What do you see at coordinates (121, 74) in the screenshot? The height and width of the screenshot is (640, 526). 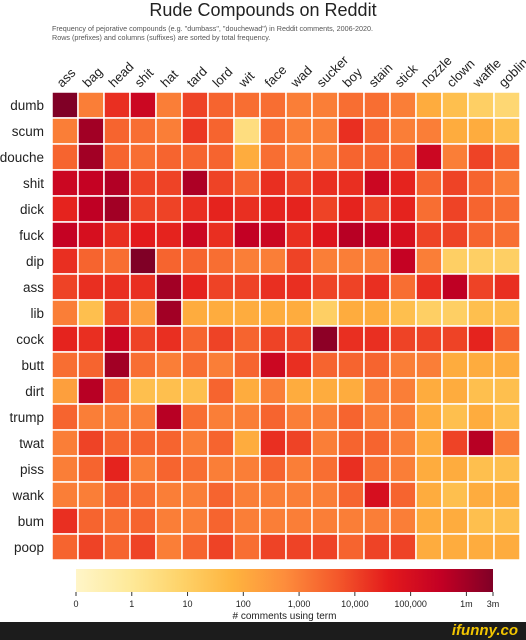 I see `column-label: head` at bounding box center [121, 74].